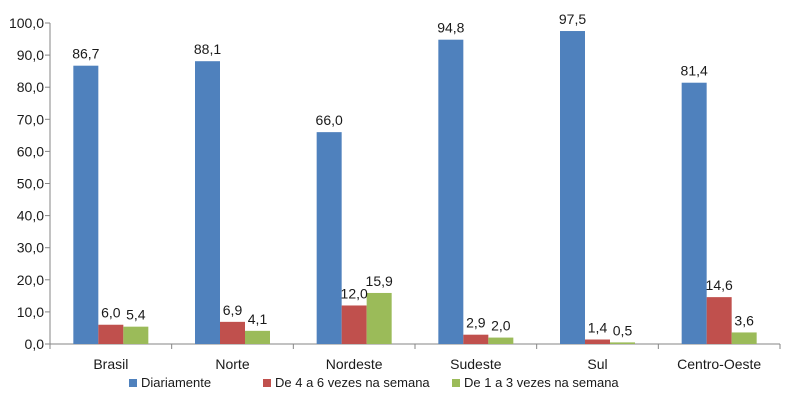 Image resolution: width=788 pixels, height=405 pixels. I want to click on y-tick-label: 100,0, so click(26, 23).